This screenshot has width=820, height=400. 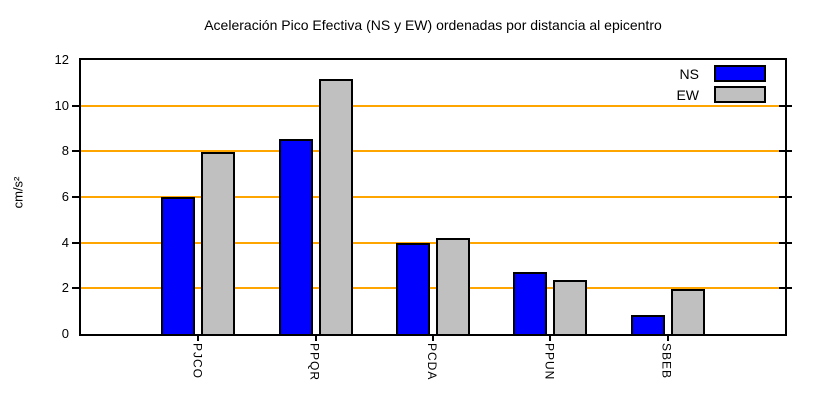 I want to click on x-tick-label-ppun: PPUN, so click(x=549, y=362).